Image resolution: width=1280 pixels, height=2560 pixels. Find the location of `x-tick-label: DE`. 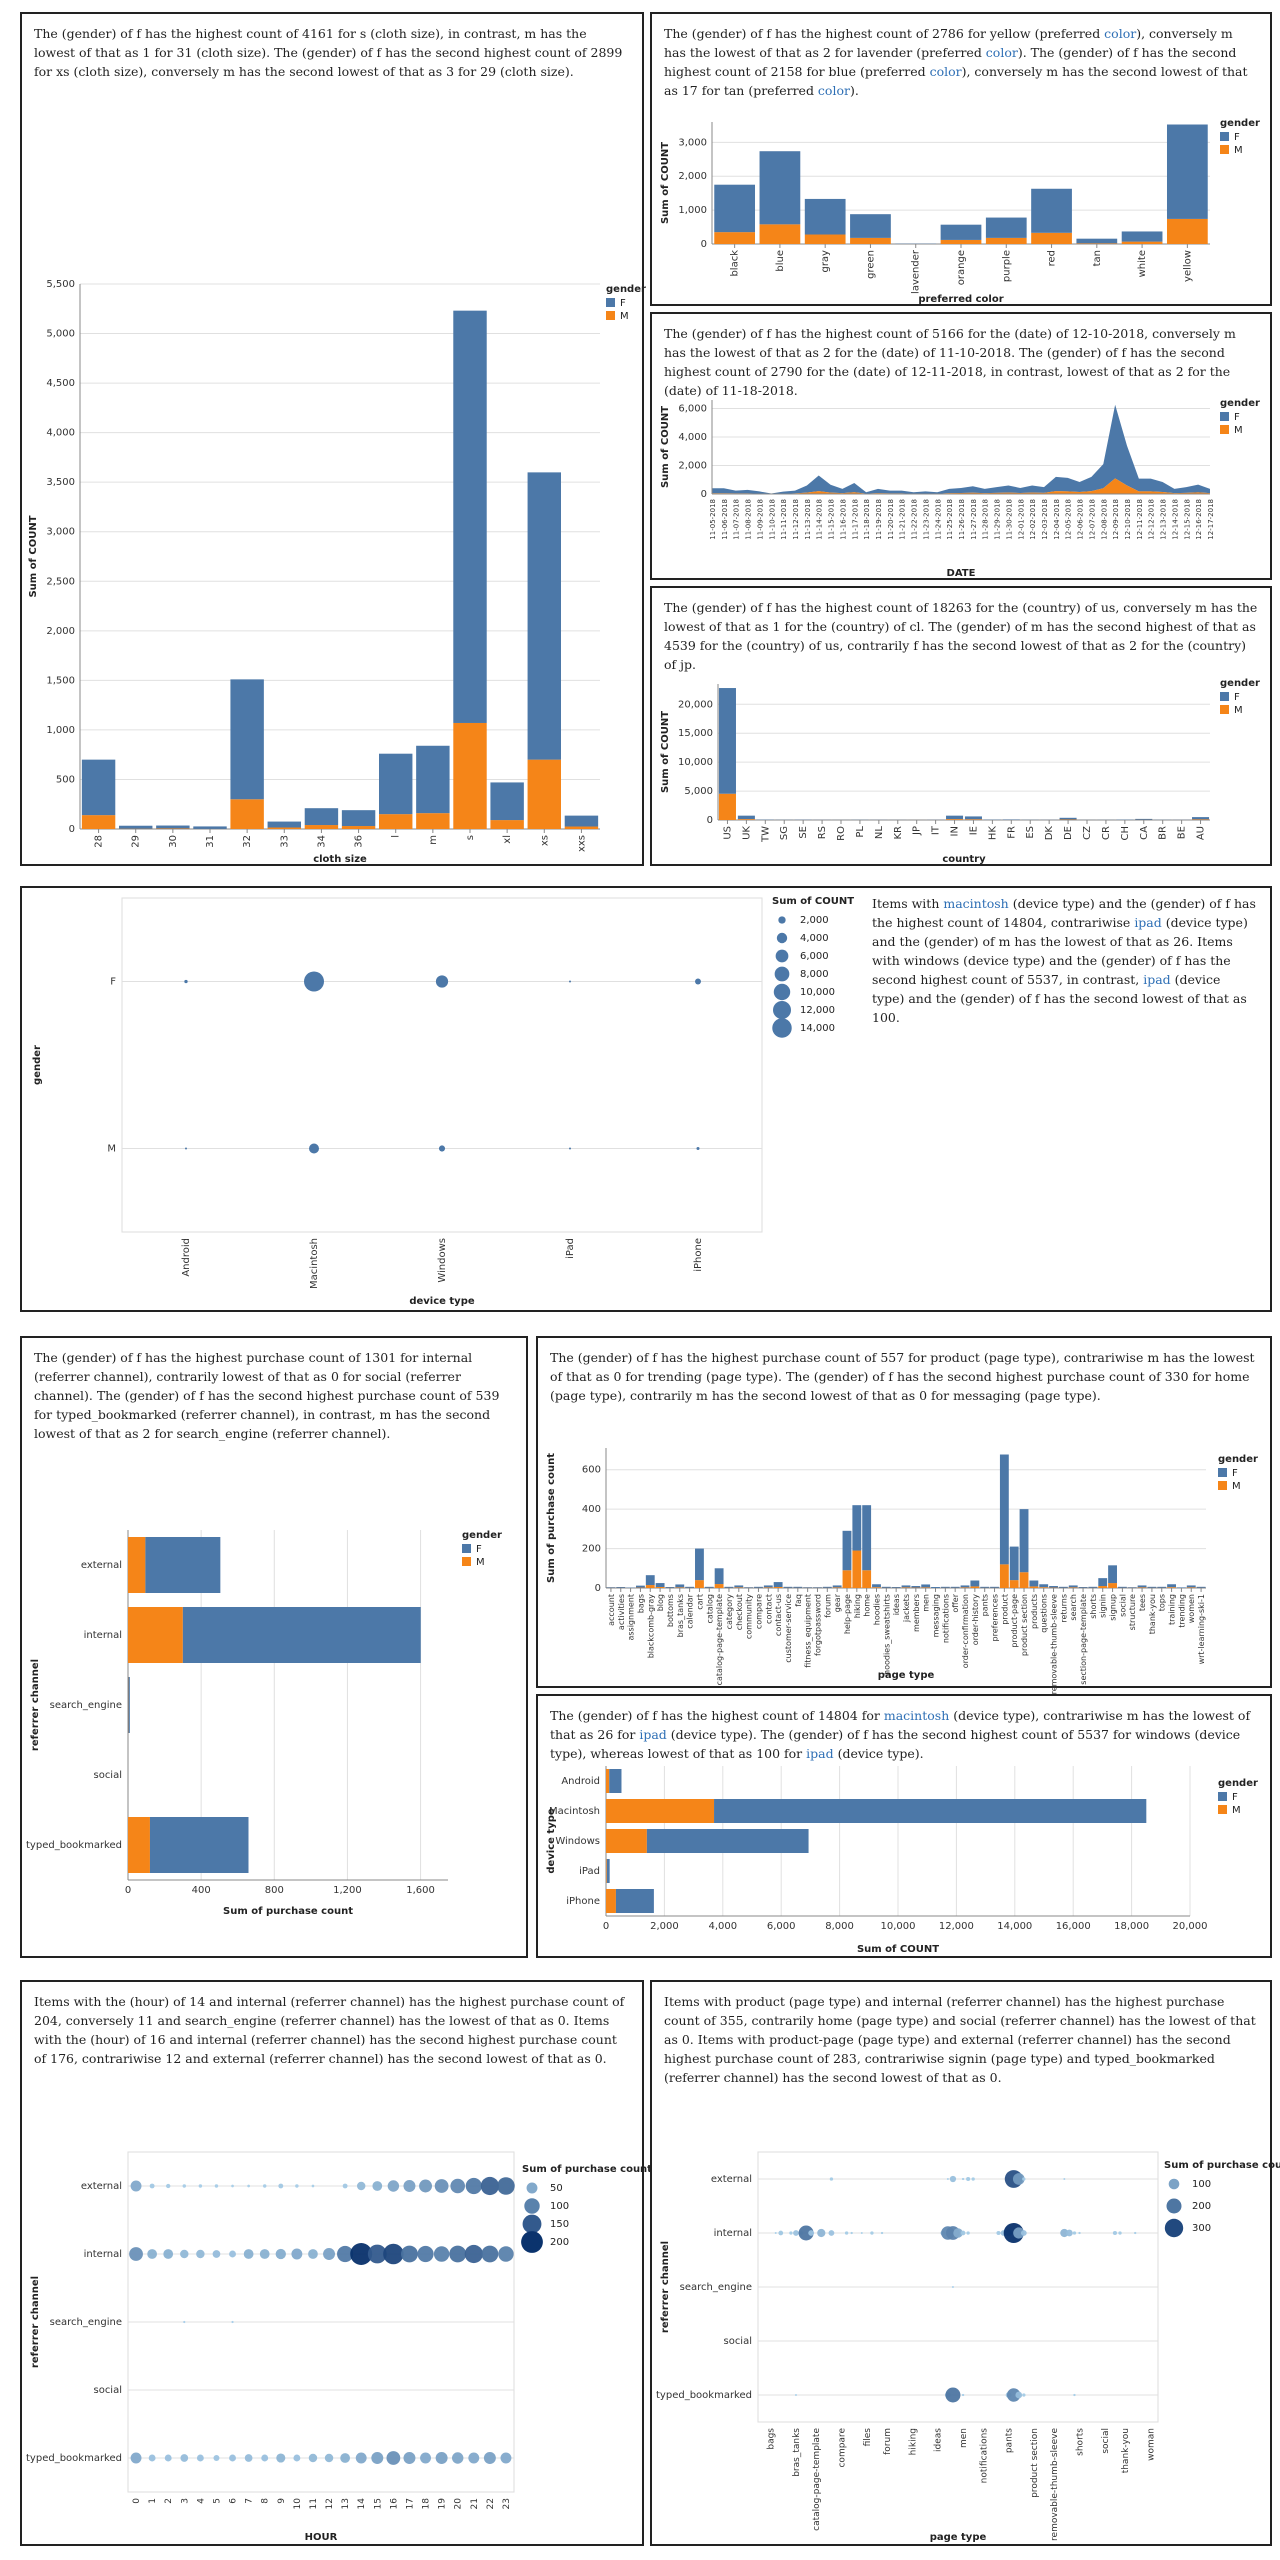

x-tick-label: DE is located at coordinates (1068, 833).